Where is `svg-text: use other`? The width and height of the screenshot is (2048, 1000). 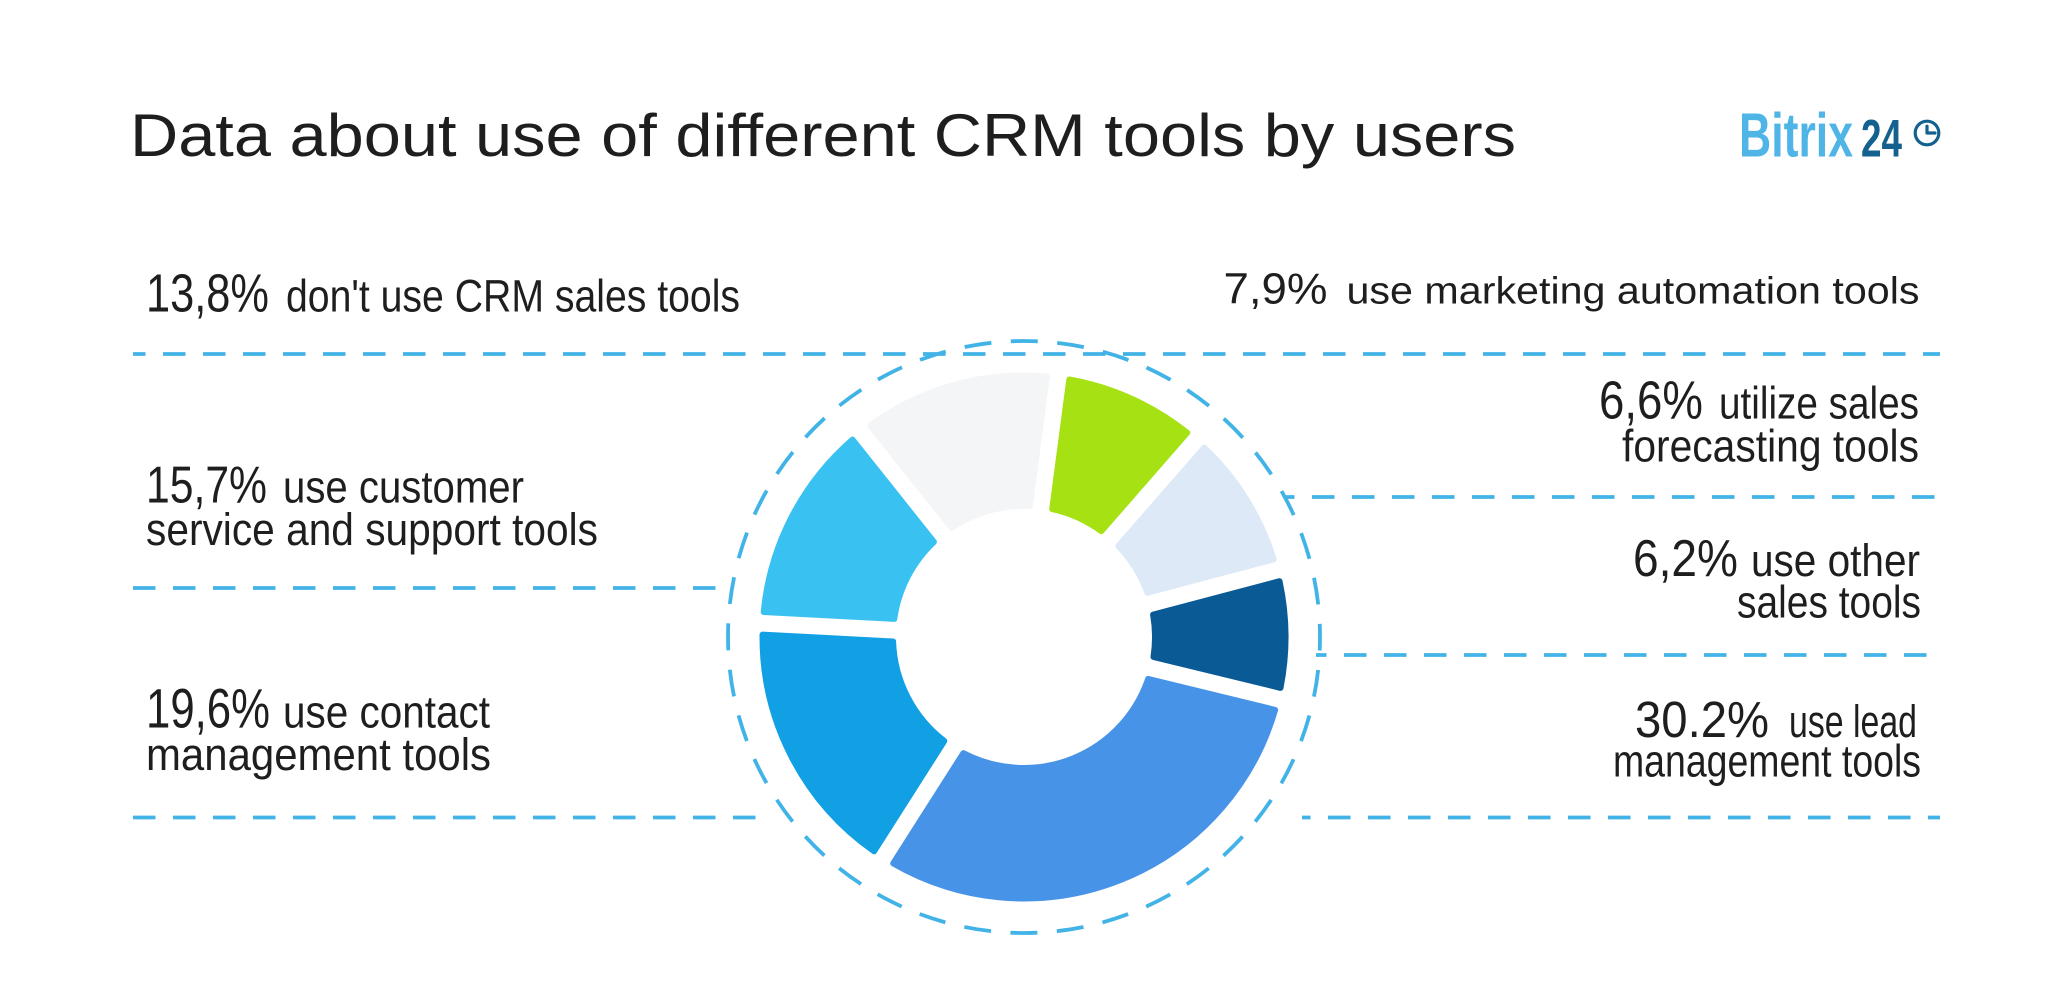
svg-text: use other is located at coordinates (1835, 560).